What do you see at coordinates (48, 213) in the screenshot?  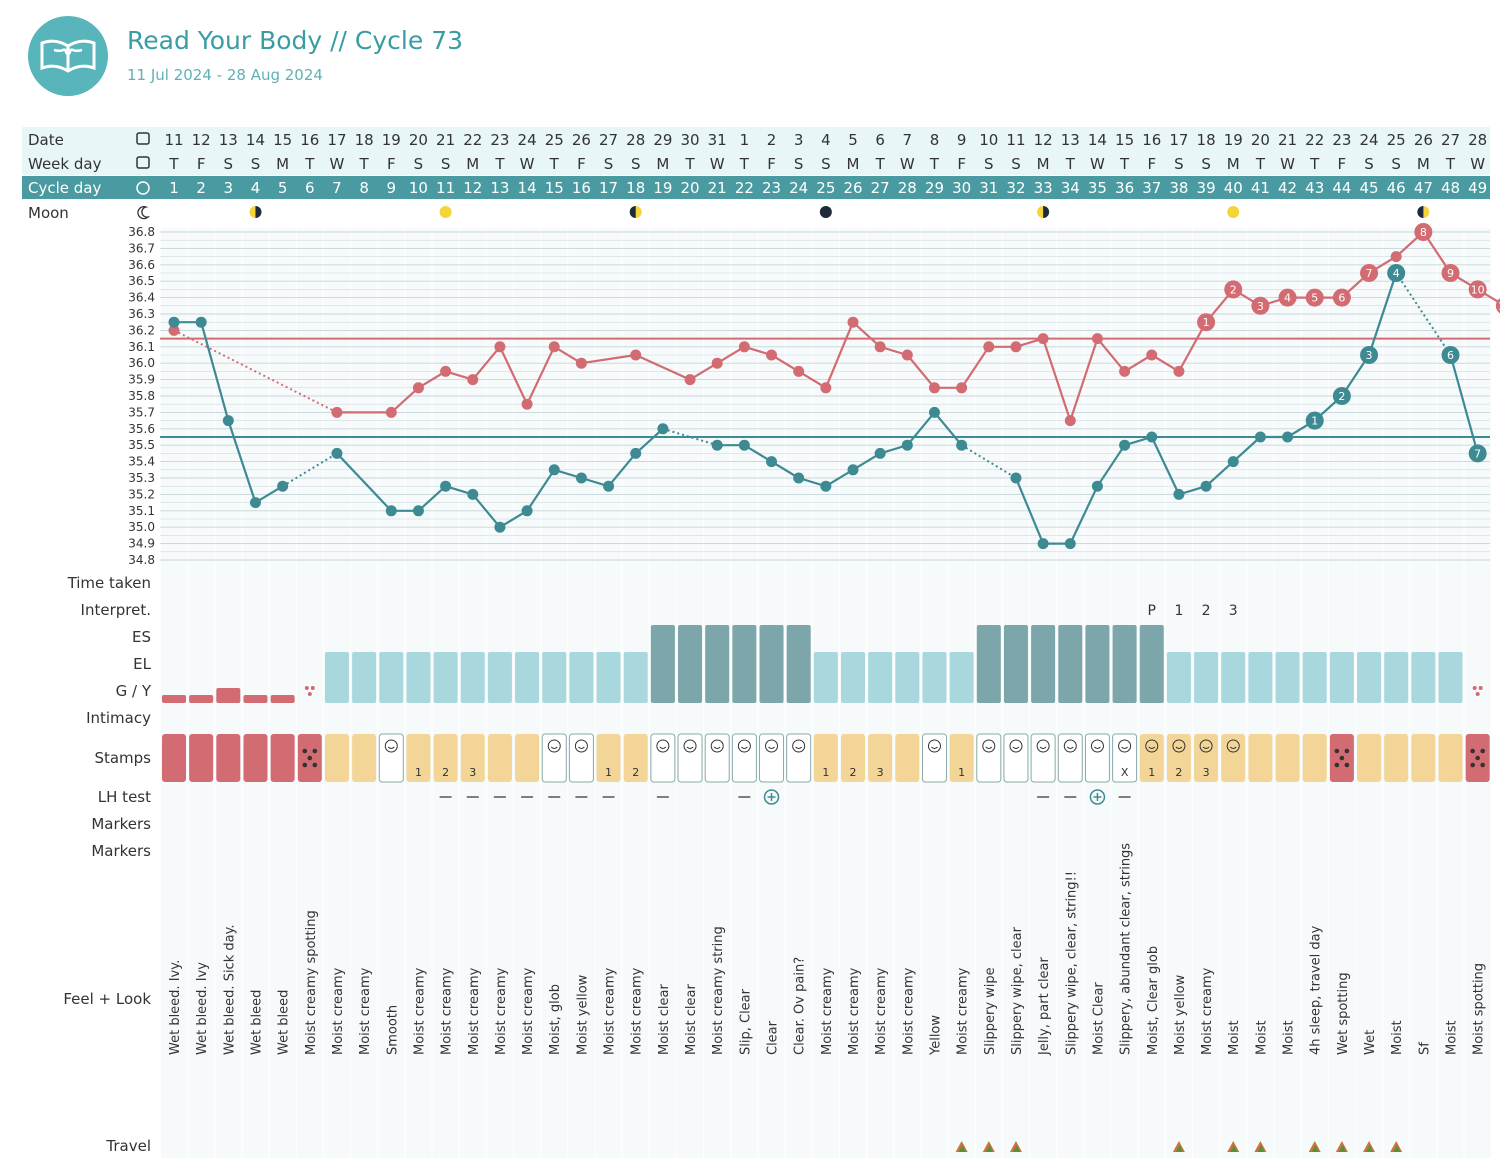 I see `row-label-moon: Moon` at bounding box center [48, 213].